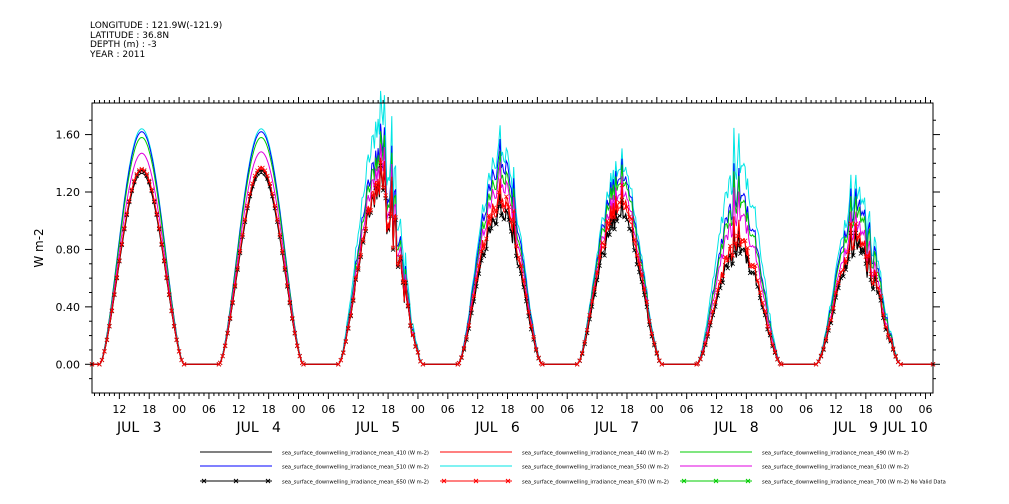 This screenshot has width=1009, height=504. Describe the element at coordinates (138, 428) in the screenshot. I see `x-day-label: JUL 3` at that location.